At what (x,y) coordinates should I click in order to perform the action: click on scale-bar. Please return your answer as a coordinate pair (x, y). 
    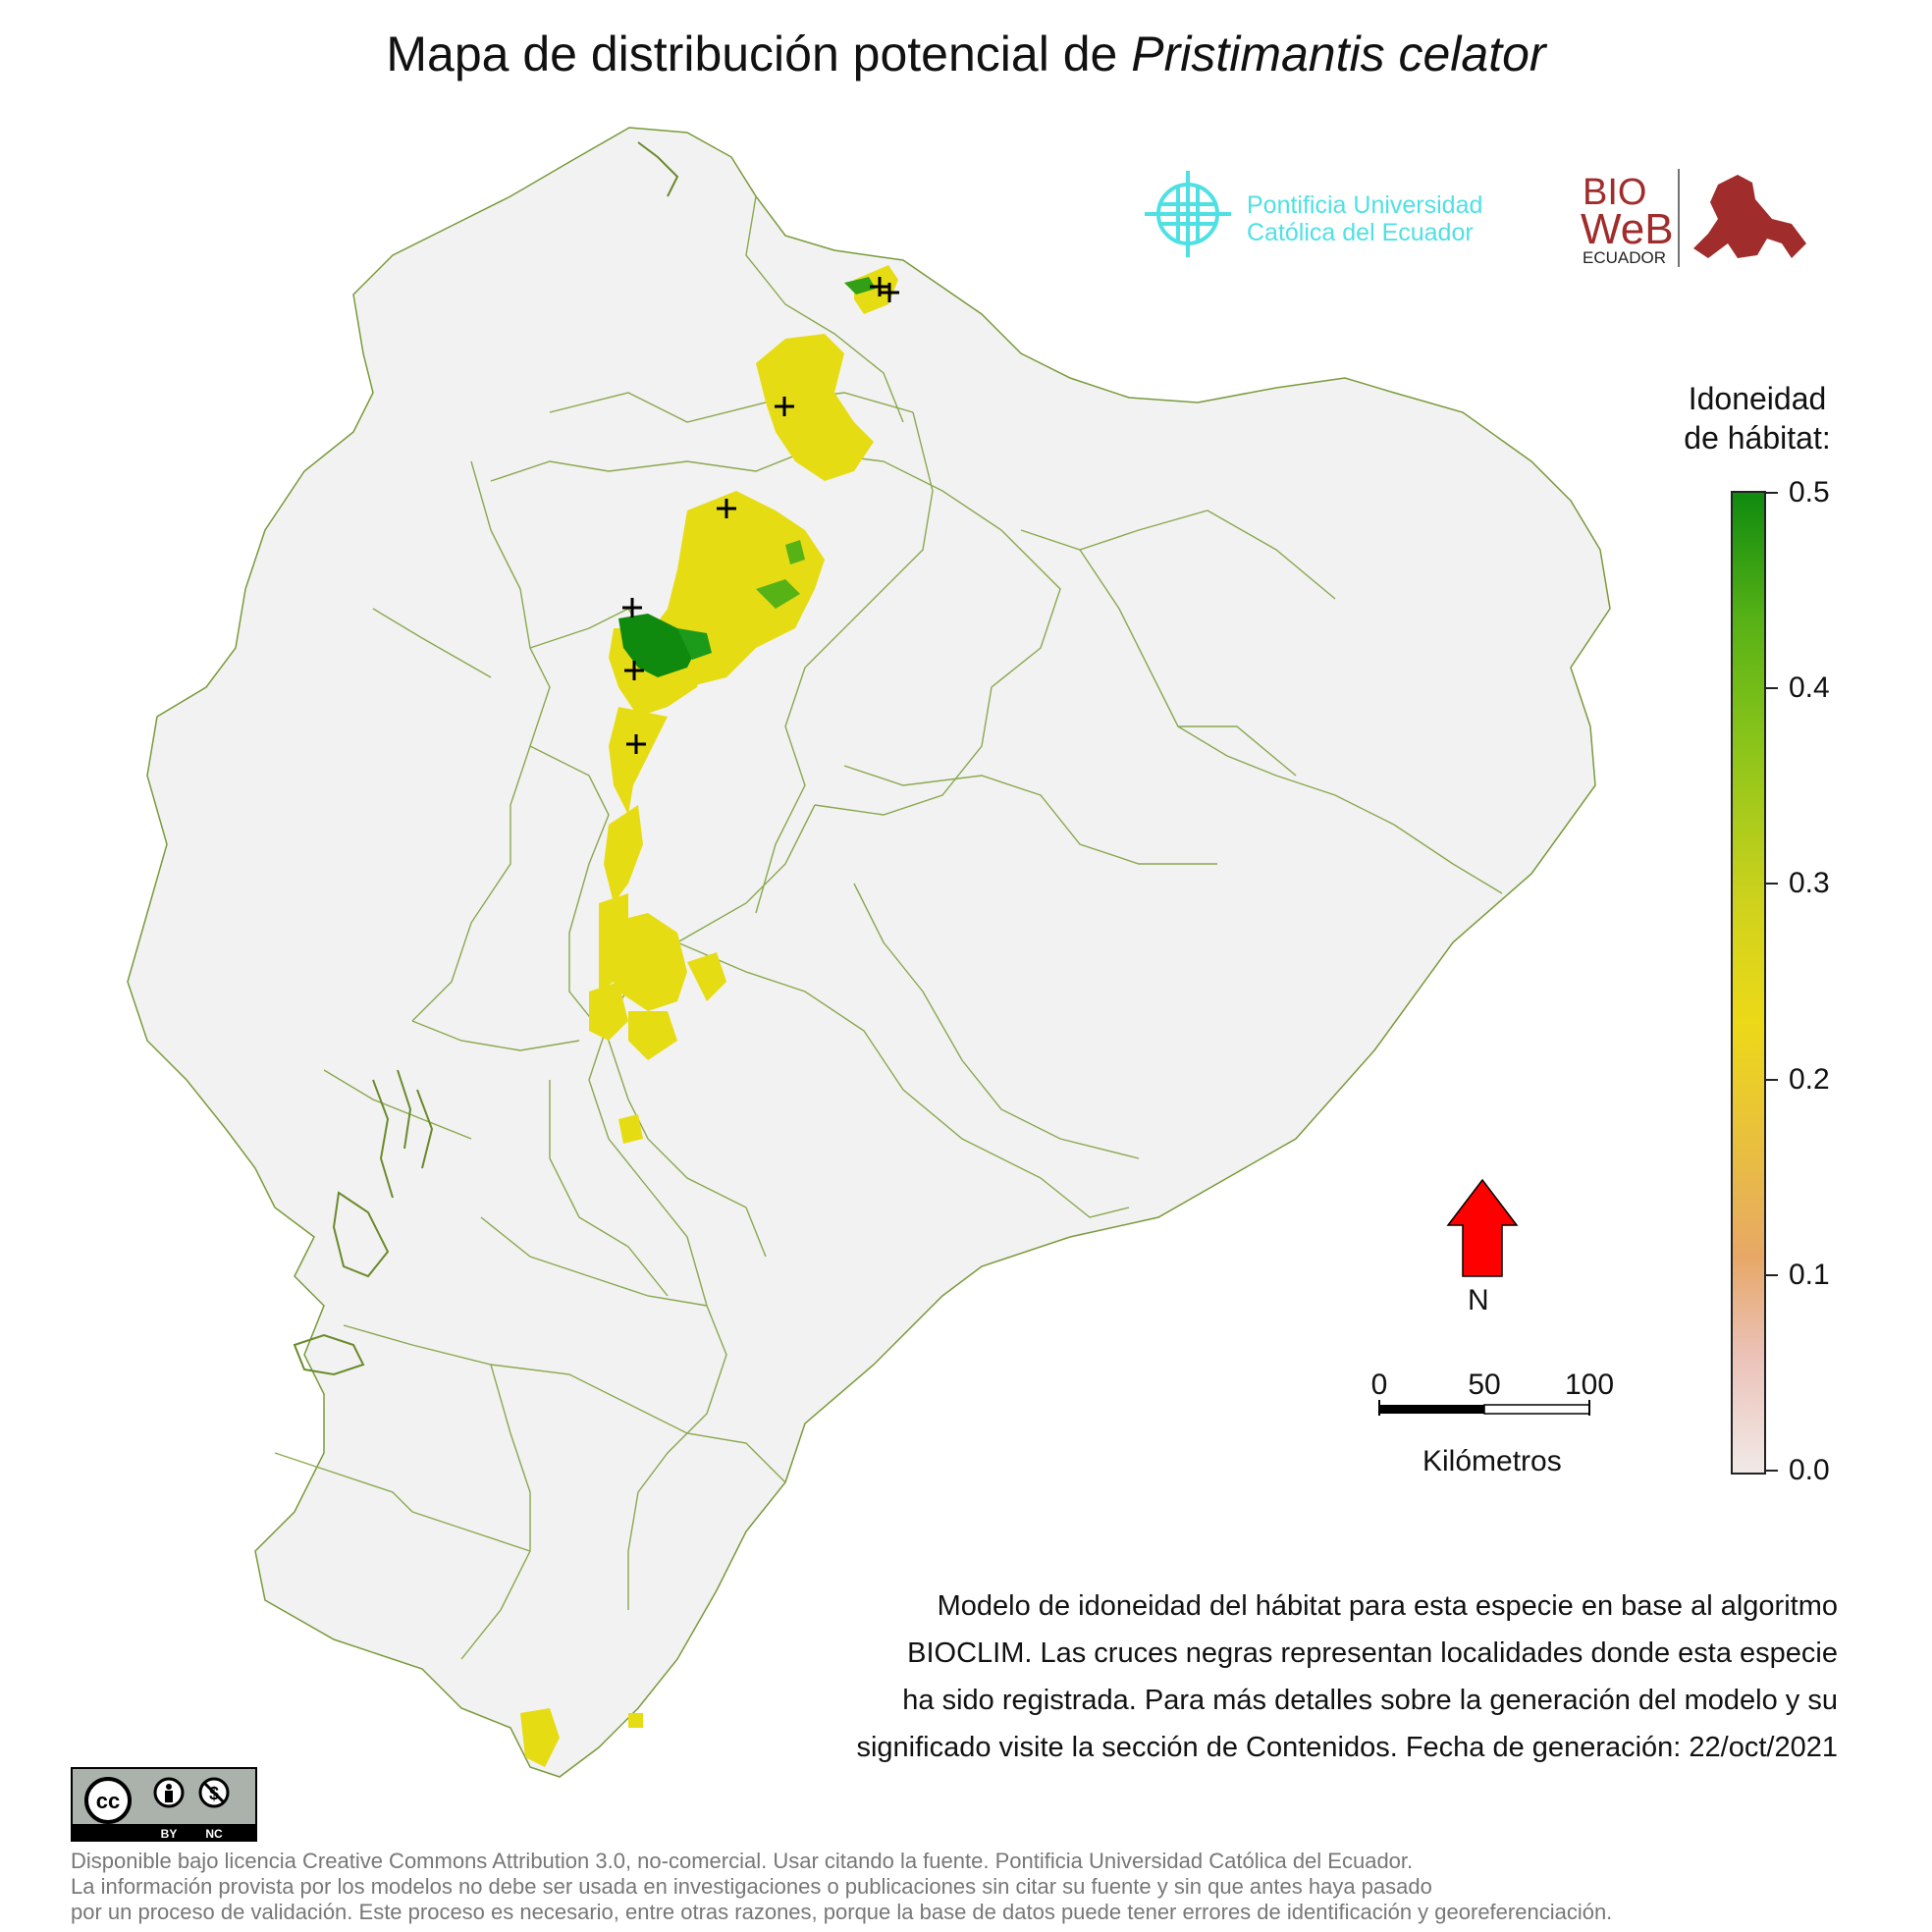
    Looking at the image, I should click on (1484, 1408).